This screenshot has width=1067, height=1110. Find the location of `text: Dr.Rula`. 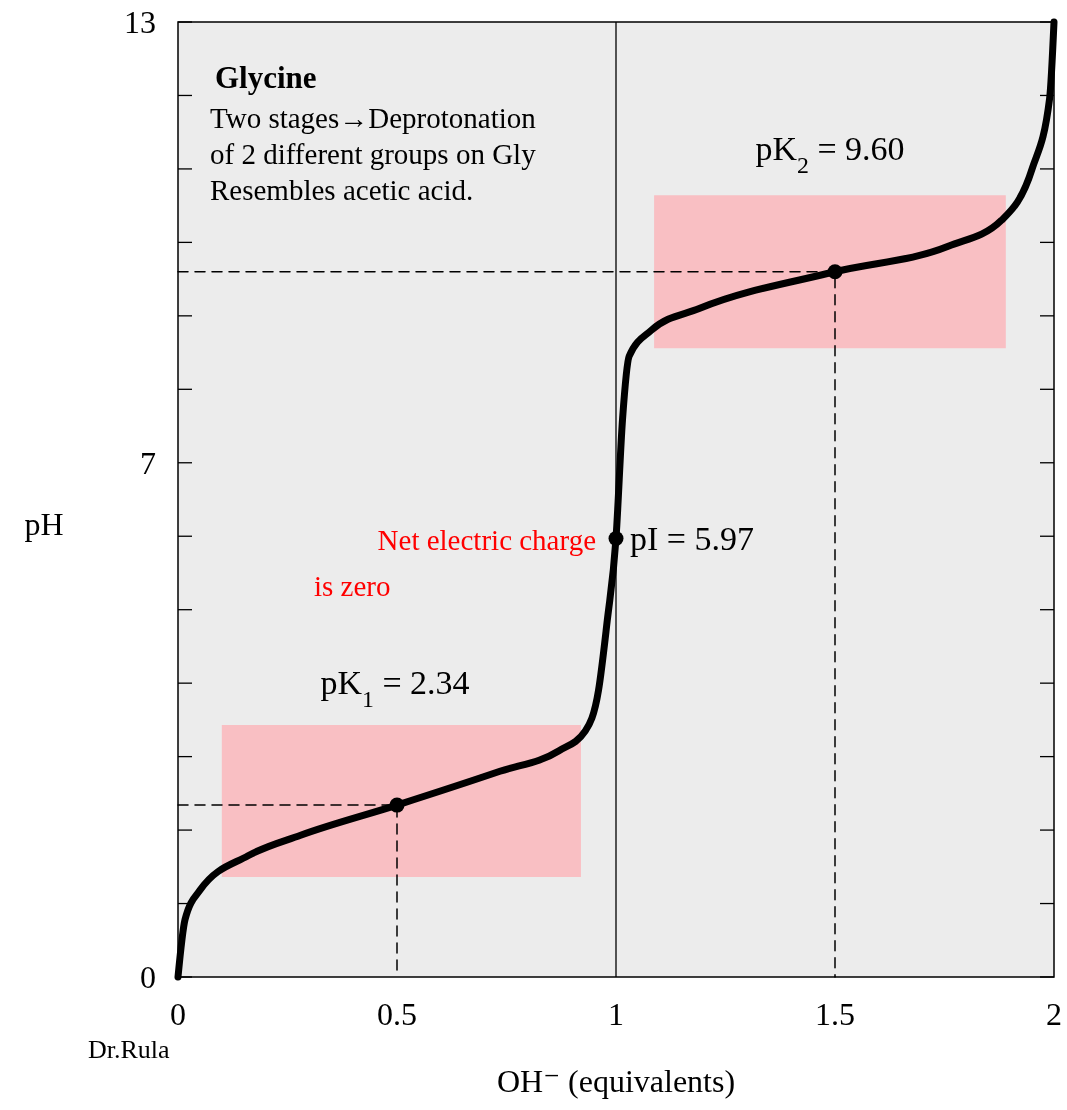

text: Dr.Rula is located at coordinates (129, 1049).